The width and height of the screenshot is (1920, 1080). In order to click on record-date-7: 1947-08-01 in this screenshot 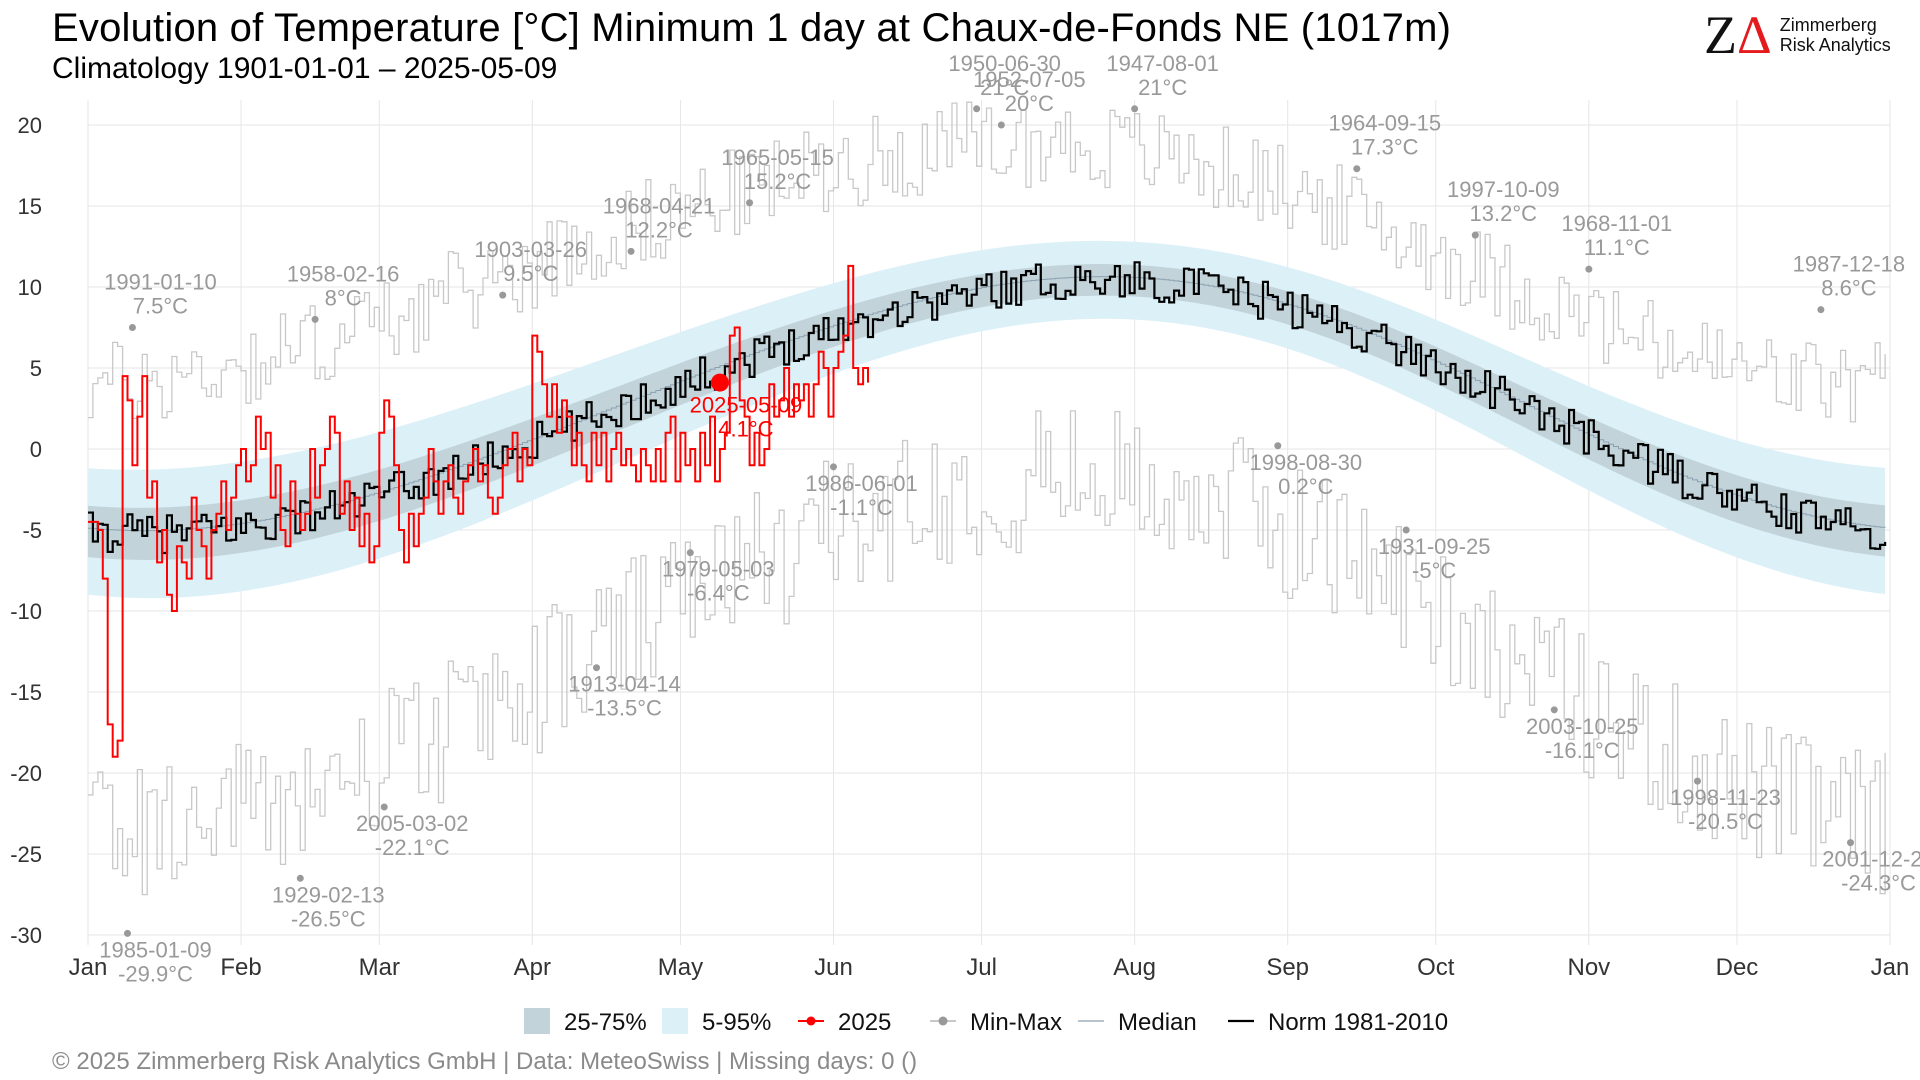, I will do `click(1162, 63)`.